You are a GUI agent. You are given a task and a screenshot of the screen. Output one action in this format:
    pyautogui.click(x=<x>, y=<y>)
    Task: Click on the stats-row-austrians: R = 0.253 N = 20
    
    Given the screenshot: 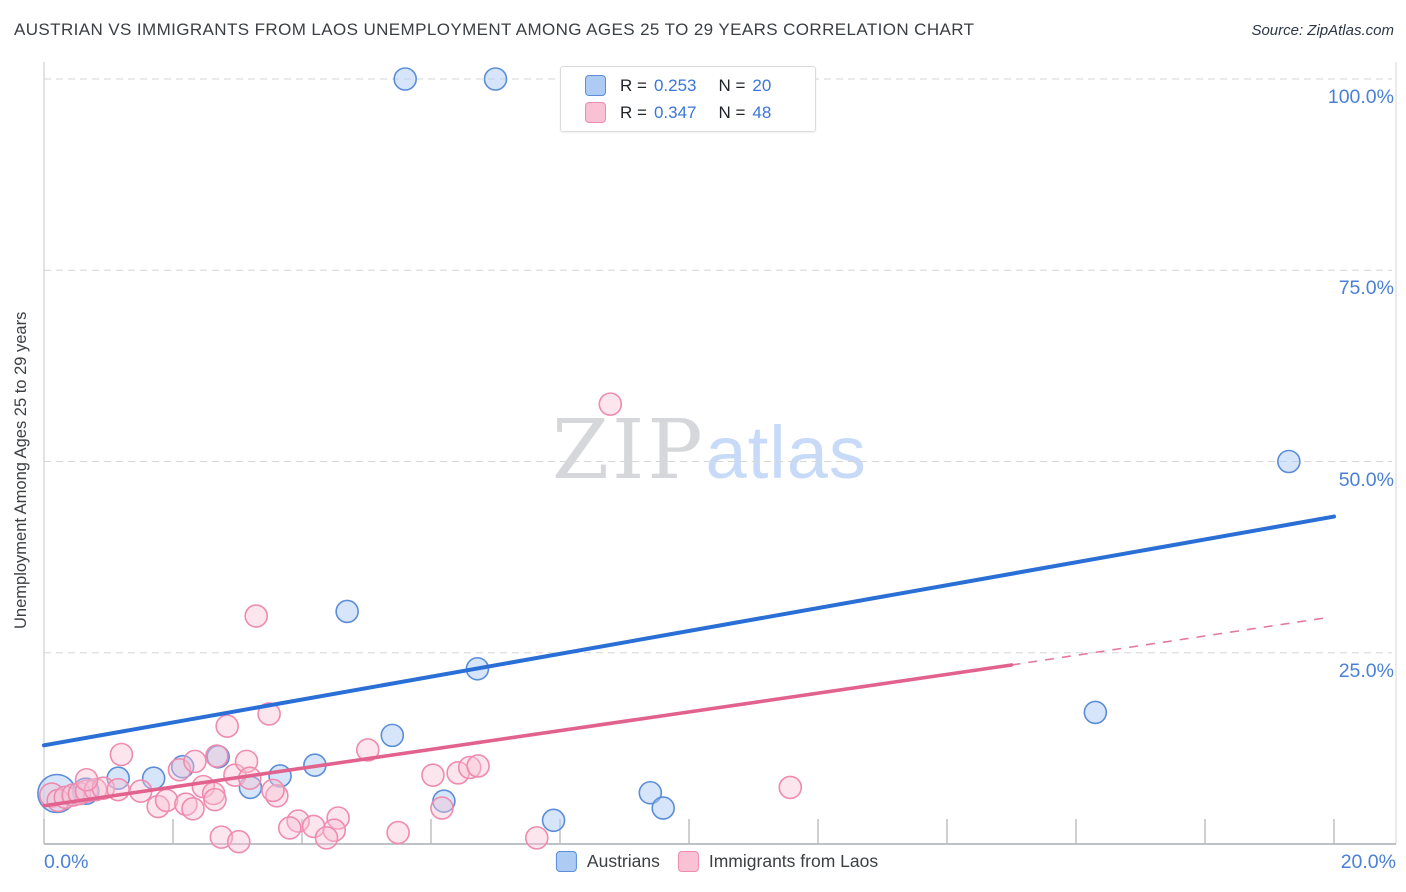 What is the action you would take?
    pyautogui.click(x=700, y=85)
    